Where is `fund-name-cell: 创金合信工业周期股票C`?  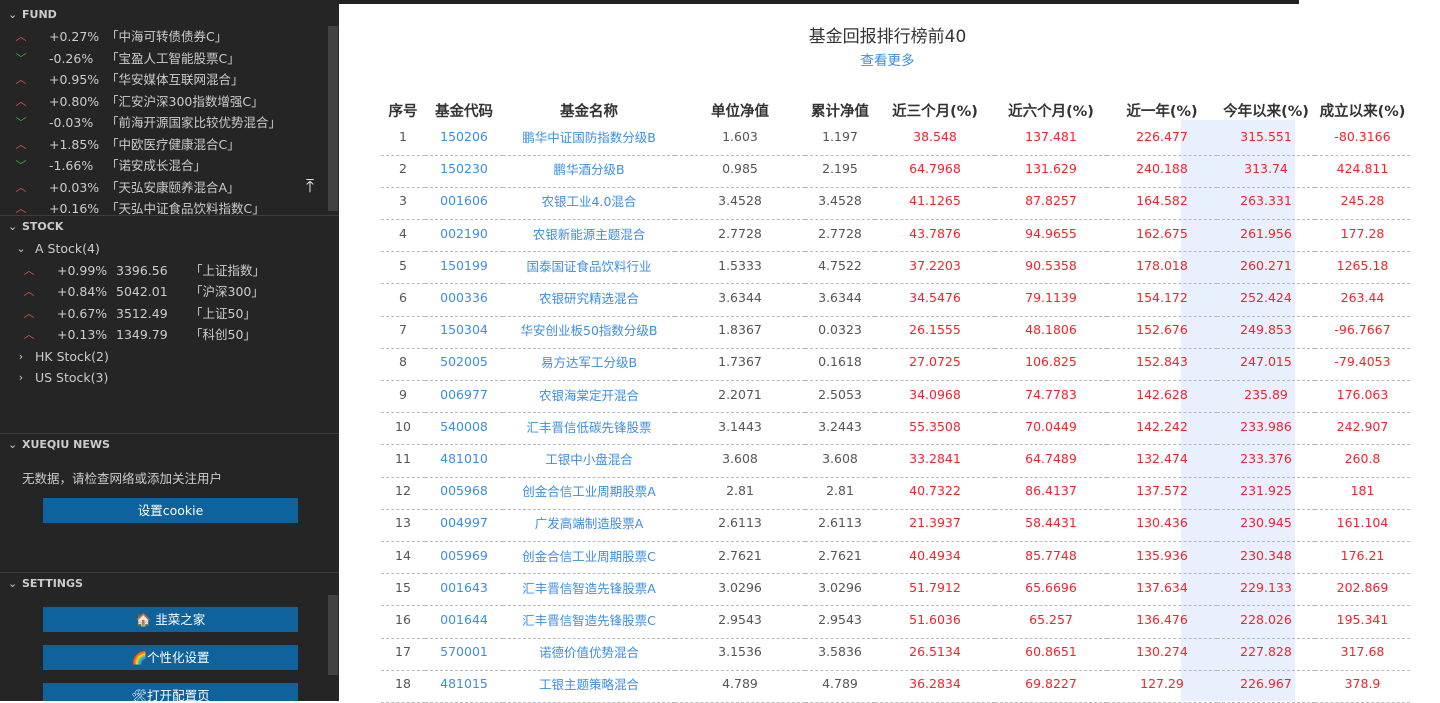 fund-name-cell: 创金合信工业周期股票C is located at coordinates (589, 558).